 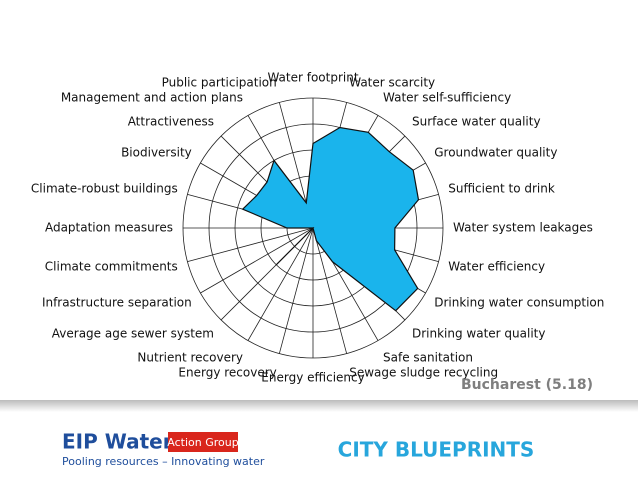 What do you see at coordinates (104, 189) in the screenshot?
I see `axis-label: Climate-robust buildings` at bounding box center [104, 189].